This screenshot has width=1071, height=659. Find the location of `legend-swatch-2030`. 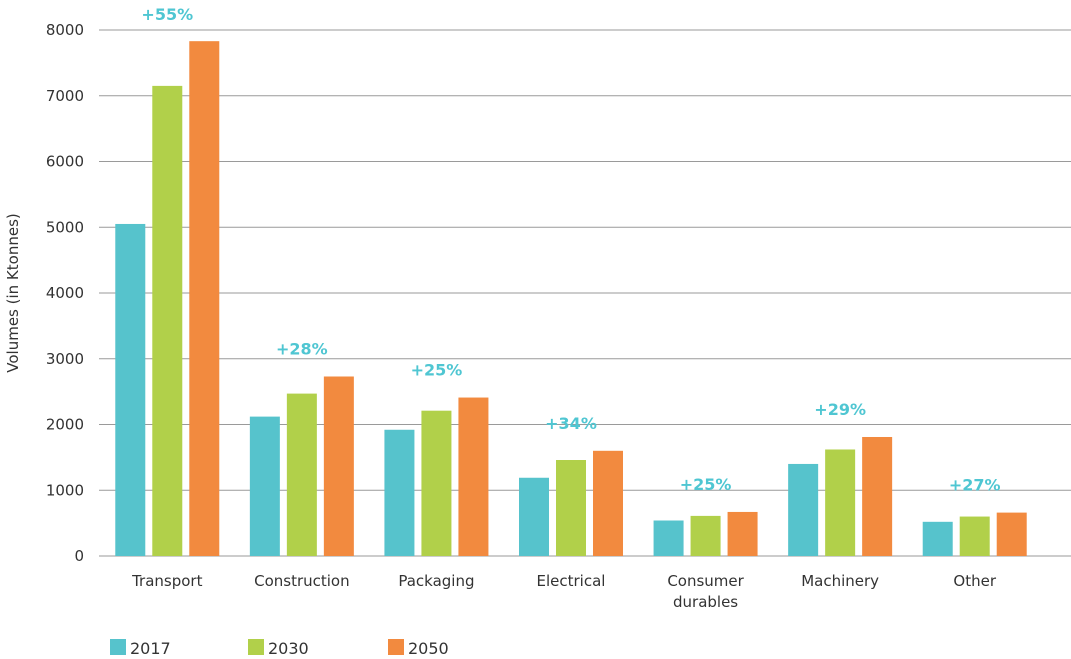

legend-swatch-2030 is located at coordinates (256, 647).